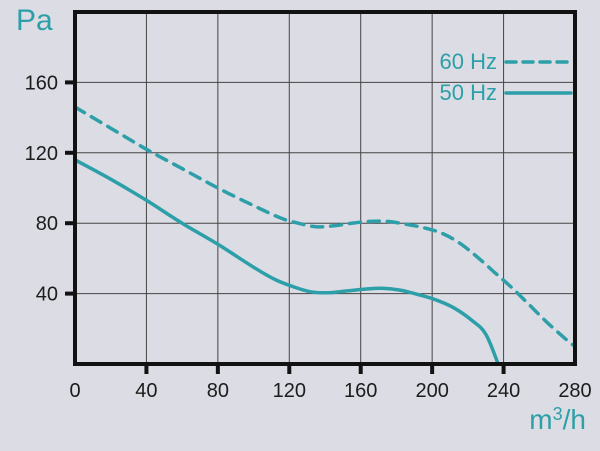 This screenshot has width=600, height=451. Describe the element at coordinates (218, 391) in the screenshot. I see `x-tick-label: 80` at that location.